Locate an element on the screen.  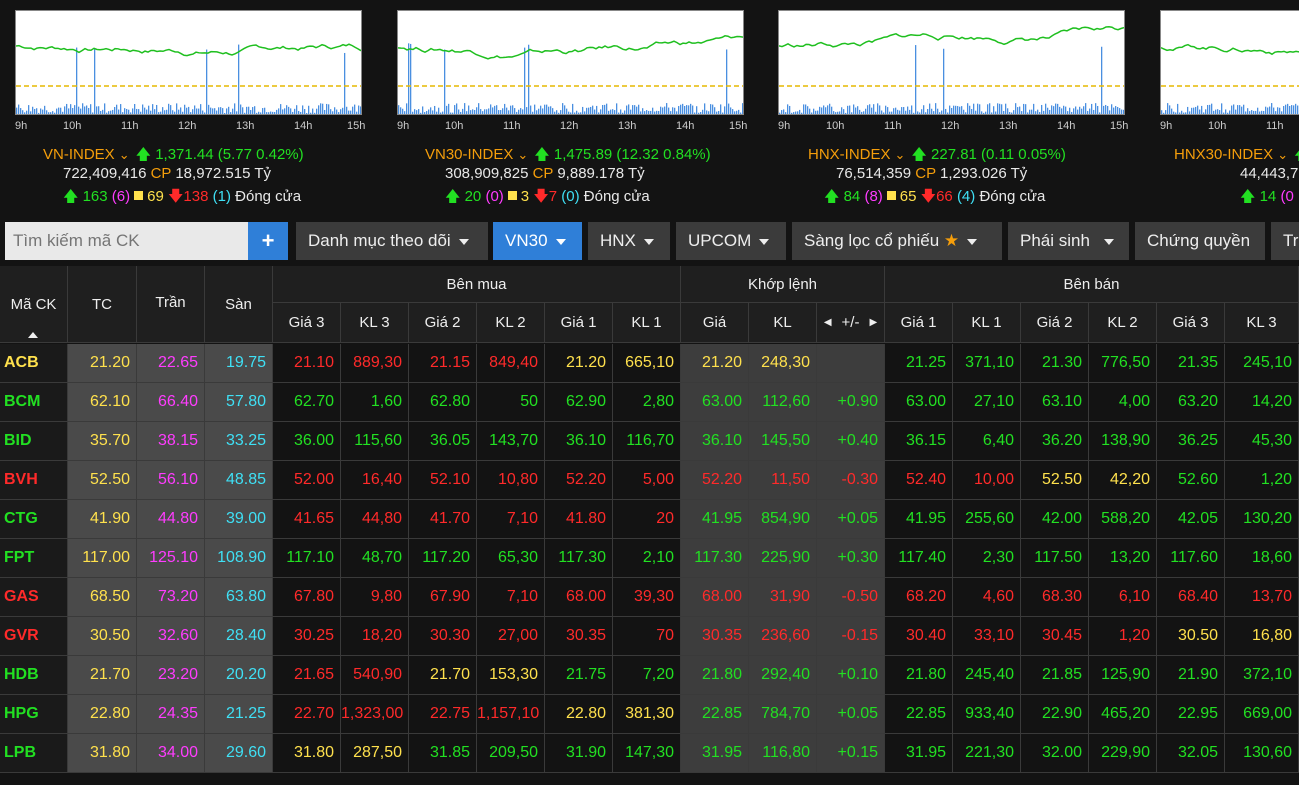
watchlist-dropdown: Danh mục theo dõi is located at coordinates (392, 241).